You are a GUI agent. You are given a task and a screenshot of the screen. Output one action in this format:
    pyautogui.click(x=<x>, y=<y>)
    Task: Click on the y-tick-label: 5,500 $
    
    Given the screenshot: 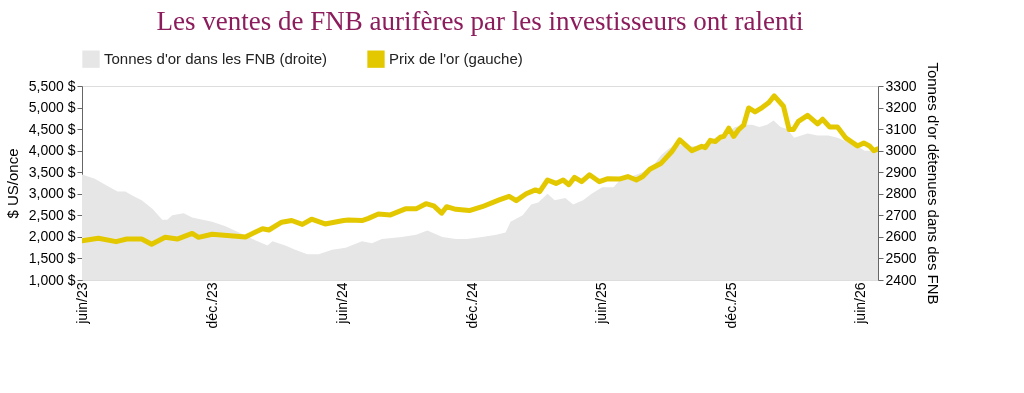 What is the action you would take?
    pyautogui.click(x=52, y=85)
    